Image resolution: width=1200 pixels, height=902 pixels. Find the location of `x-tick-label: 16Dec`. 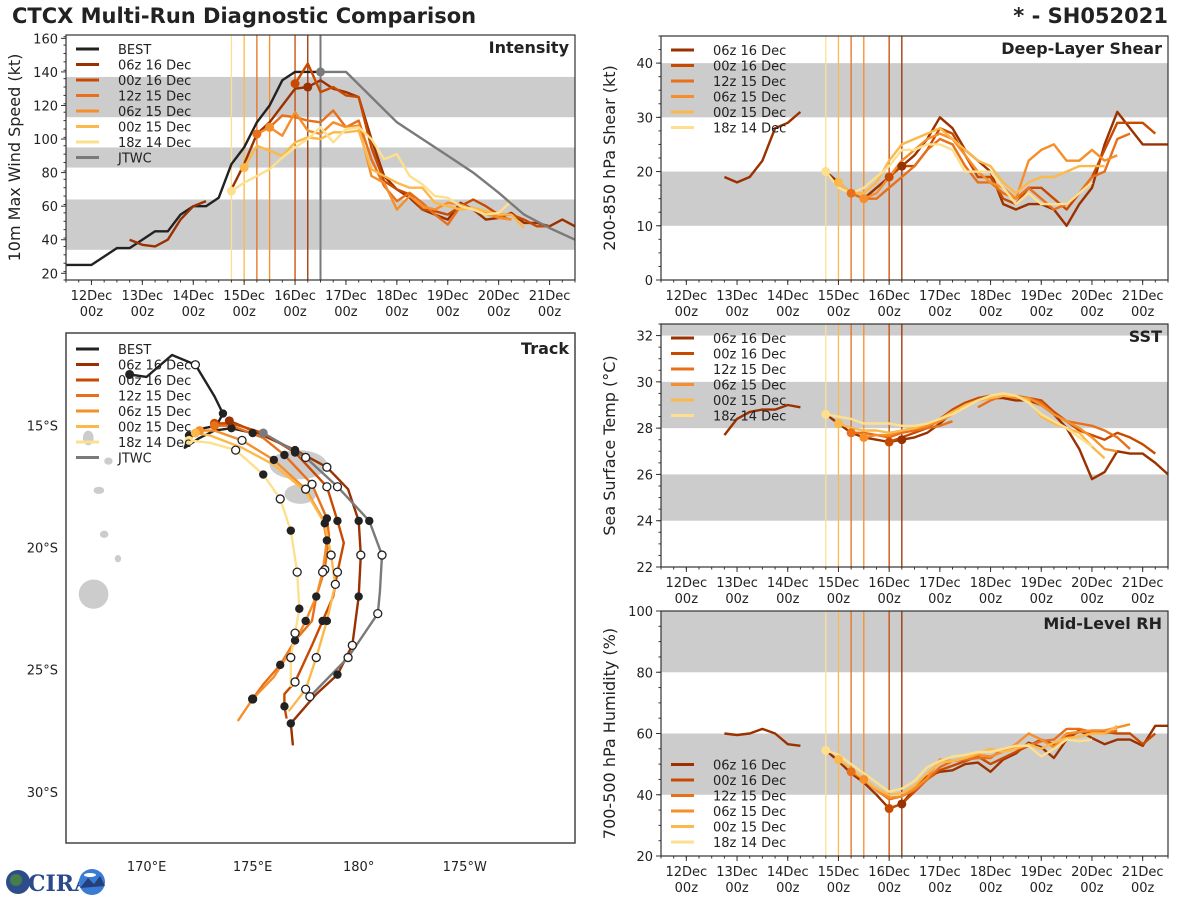

x-tick-label: 16Dec is located at coordinates (889, 872).